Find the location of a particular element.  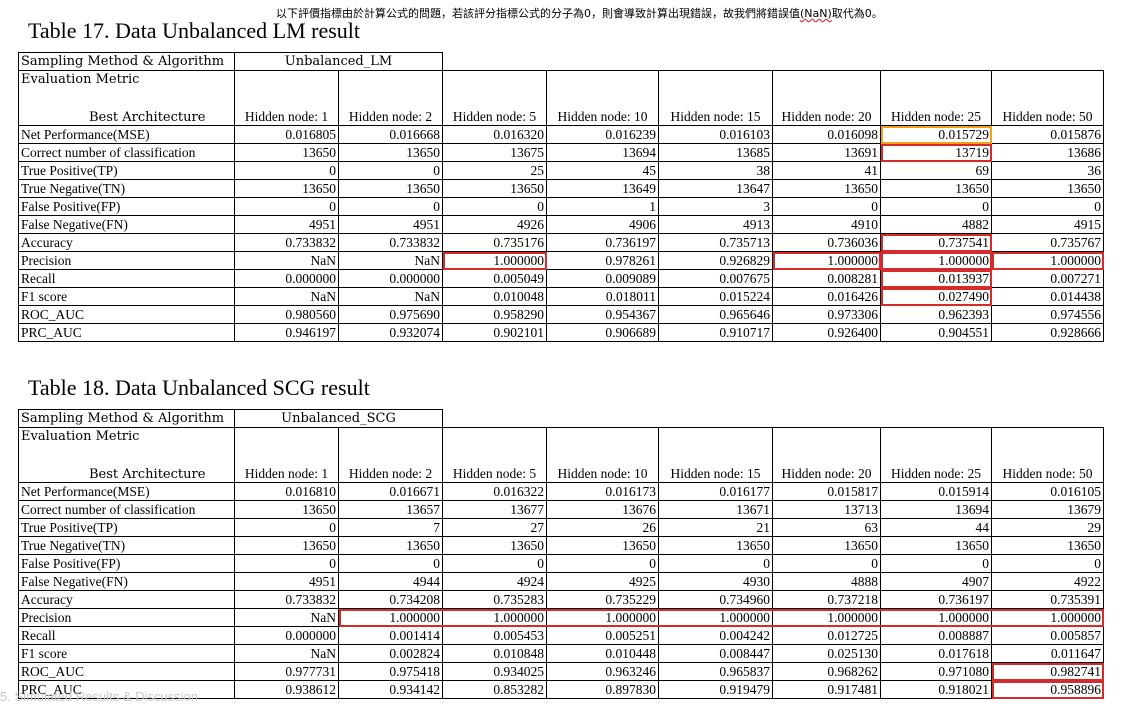

value-cell: 27 is located at coordinates (494, 527).